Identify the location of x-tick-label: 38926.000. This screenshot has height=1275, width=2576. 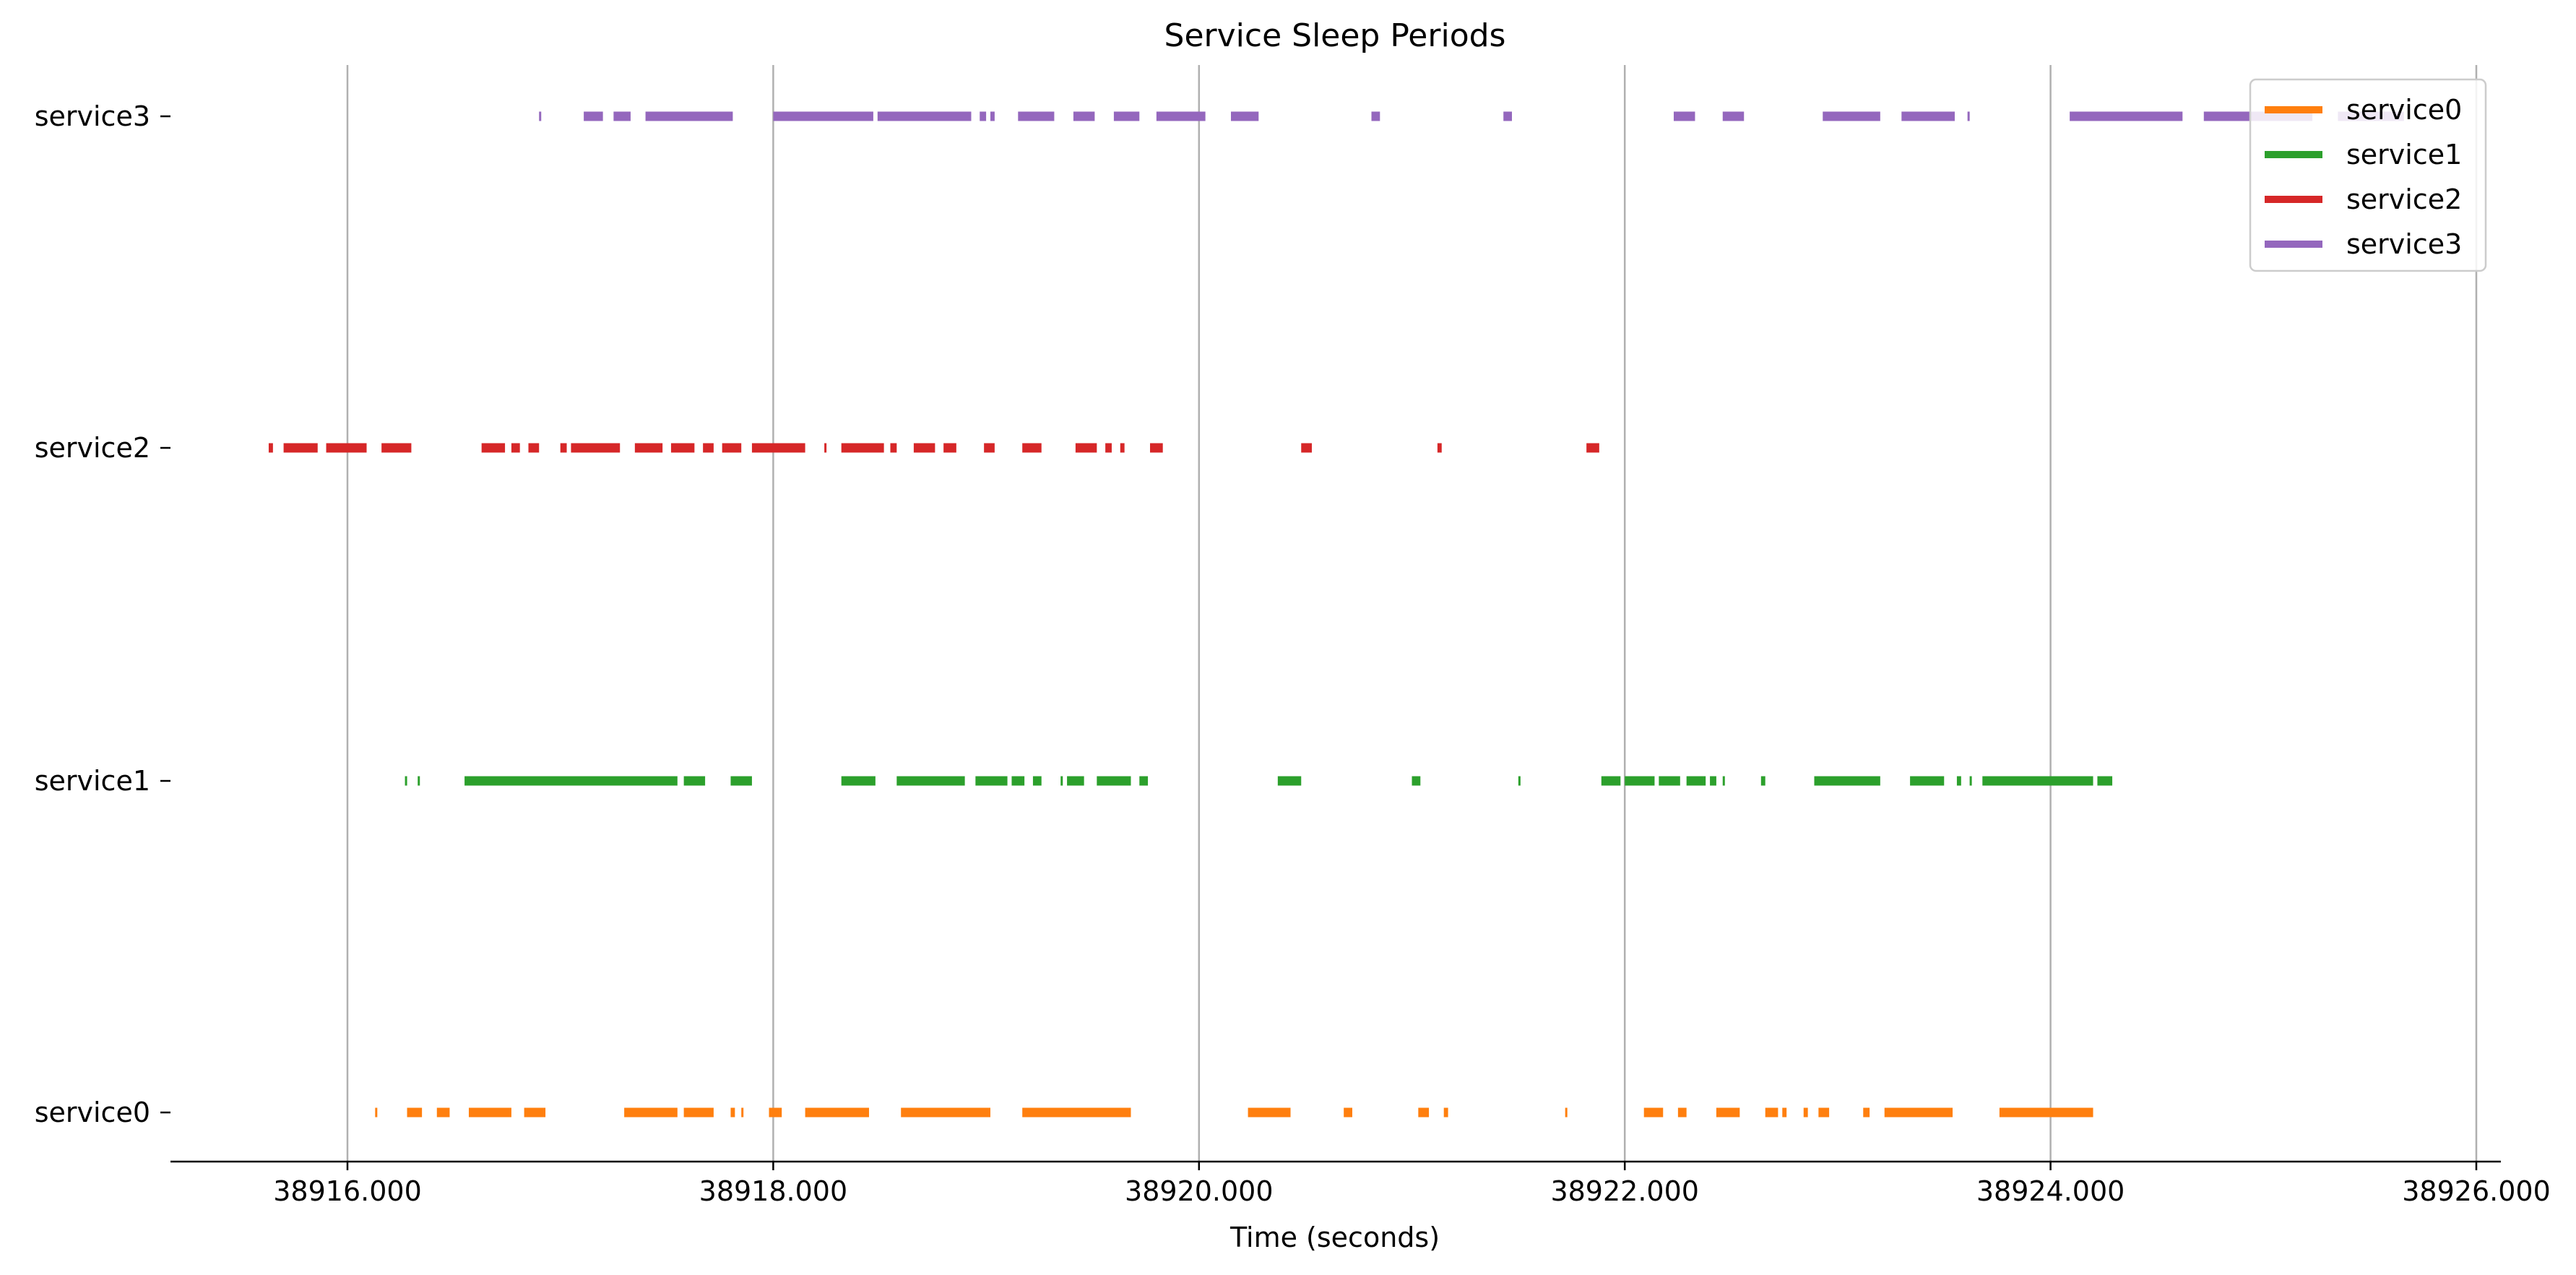
(2476, 1191).